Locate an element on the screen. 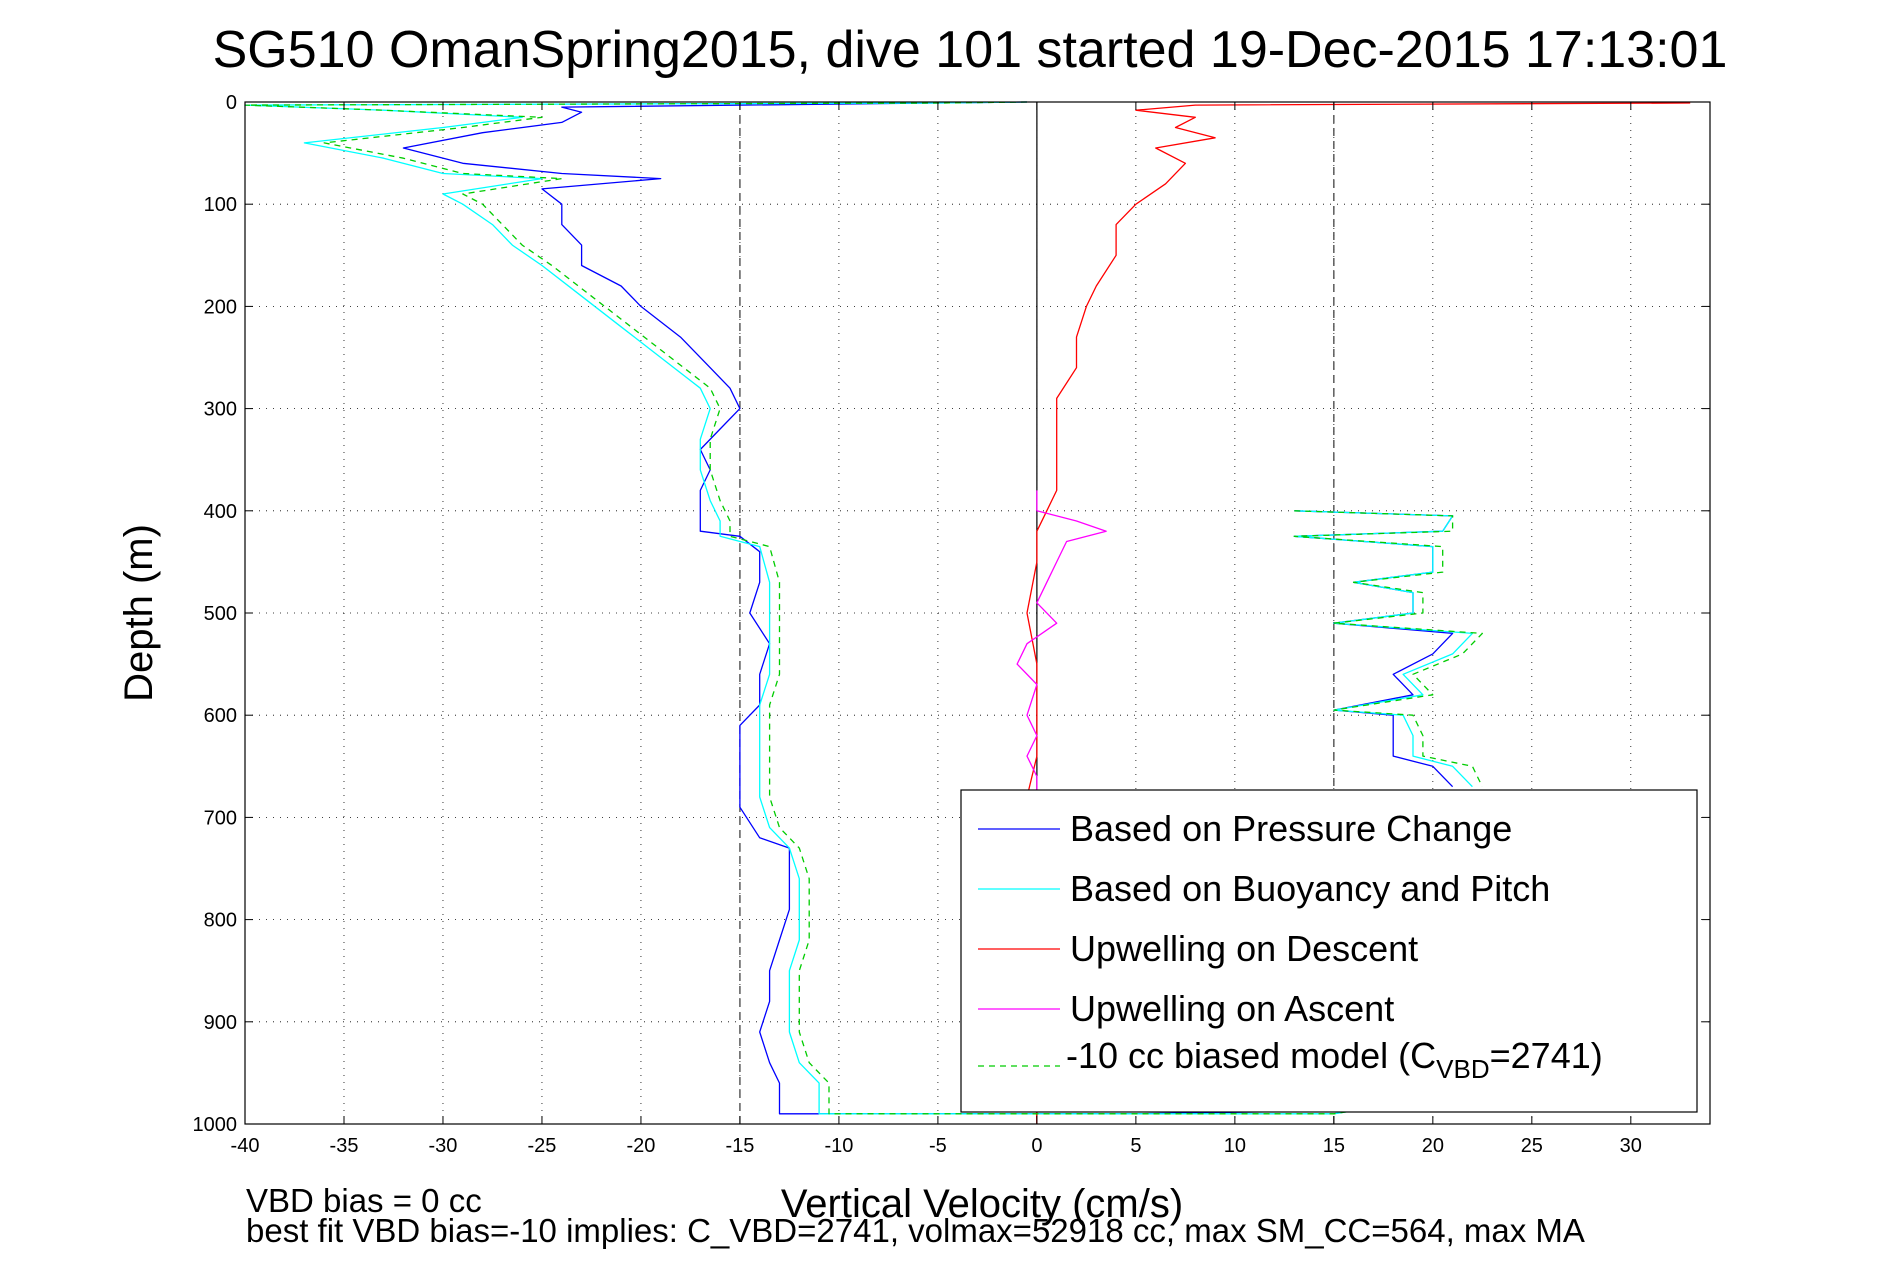 The height and width of the screenshot is (1262, 1891). vbd-bias-note: VBD bias = 0 cc is located at coordinates (364, 1200).